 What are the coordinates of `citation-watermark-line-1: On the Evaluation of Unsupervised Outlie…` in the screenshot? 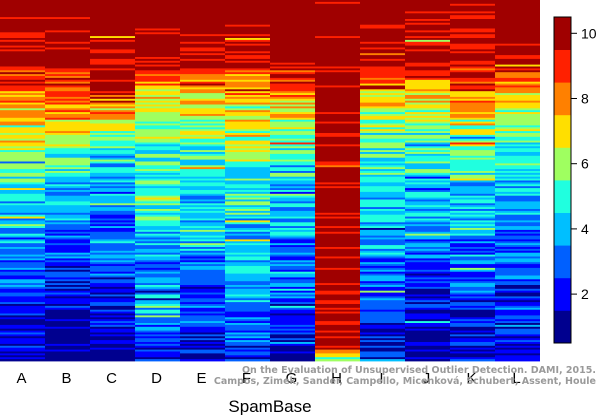 It's located at (419, 370).